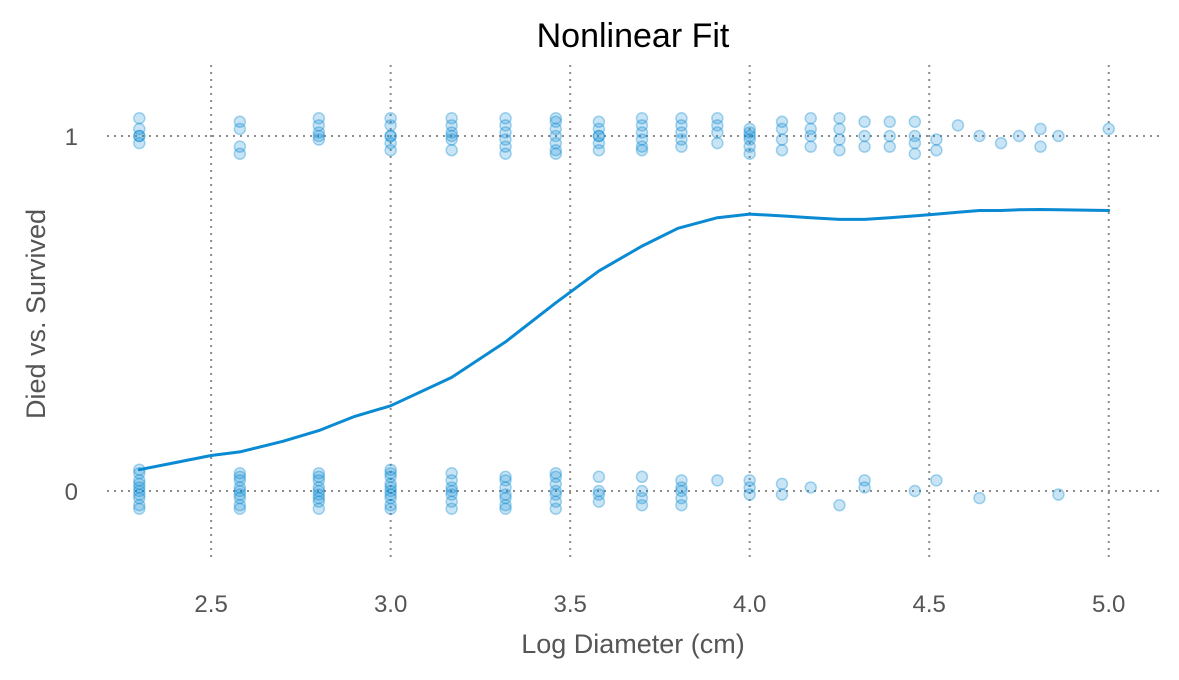 The height and width of the screenshot is (680, 1179). What do you see at coordinates (390, 604) in the screenshot?
I see `x-tick-label: 3.0` at bounding box center [390, 604].